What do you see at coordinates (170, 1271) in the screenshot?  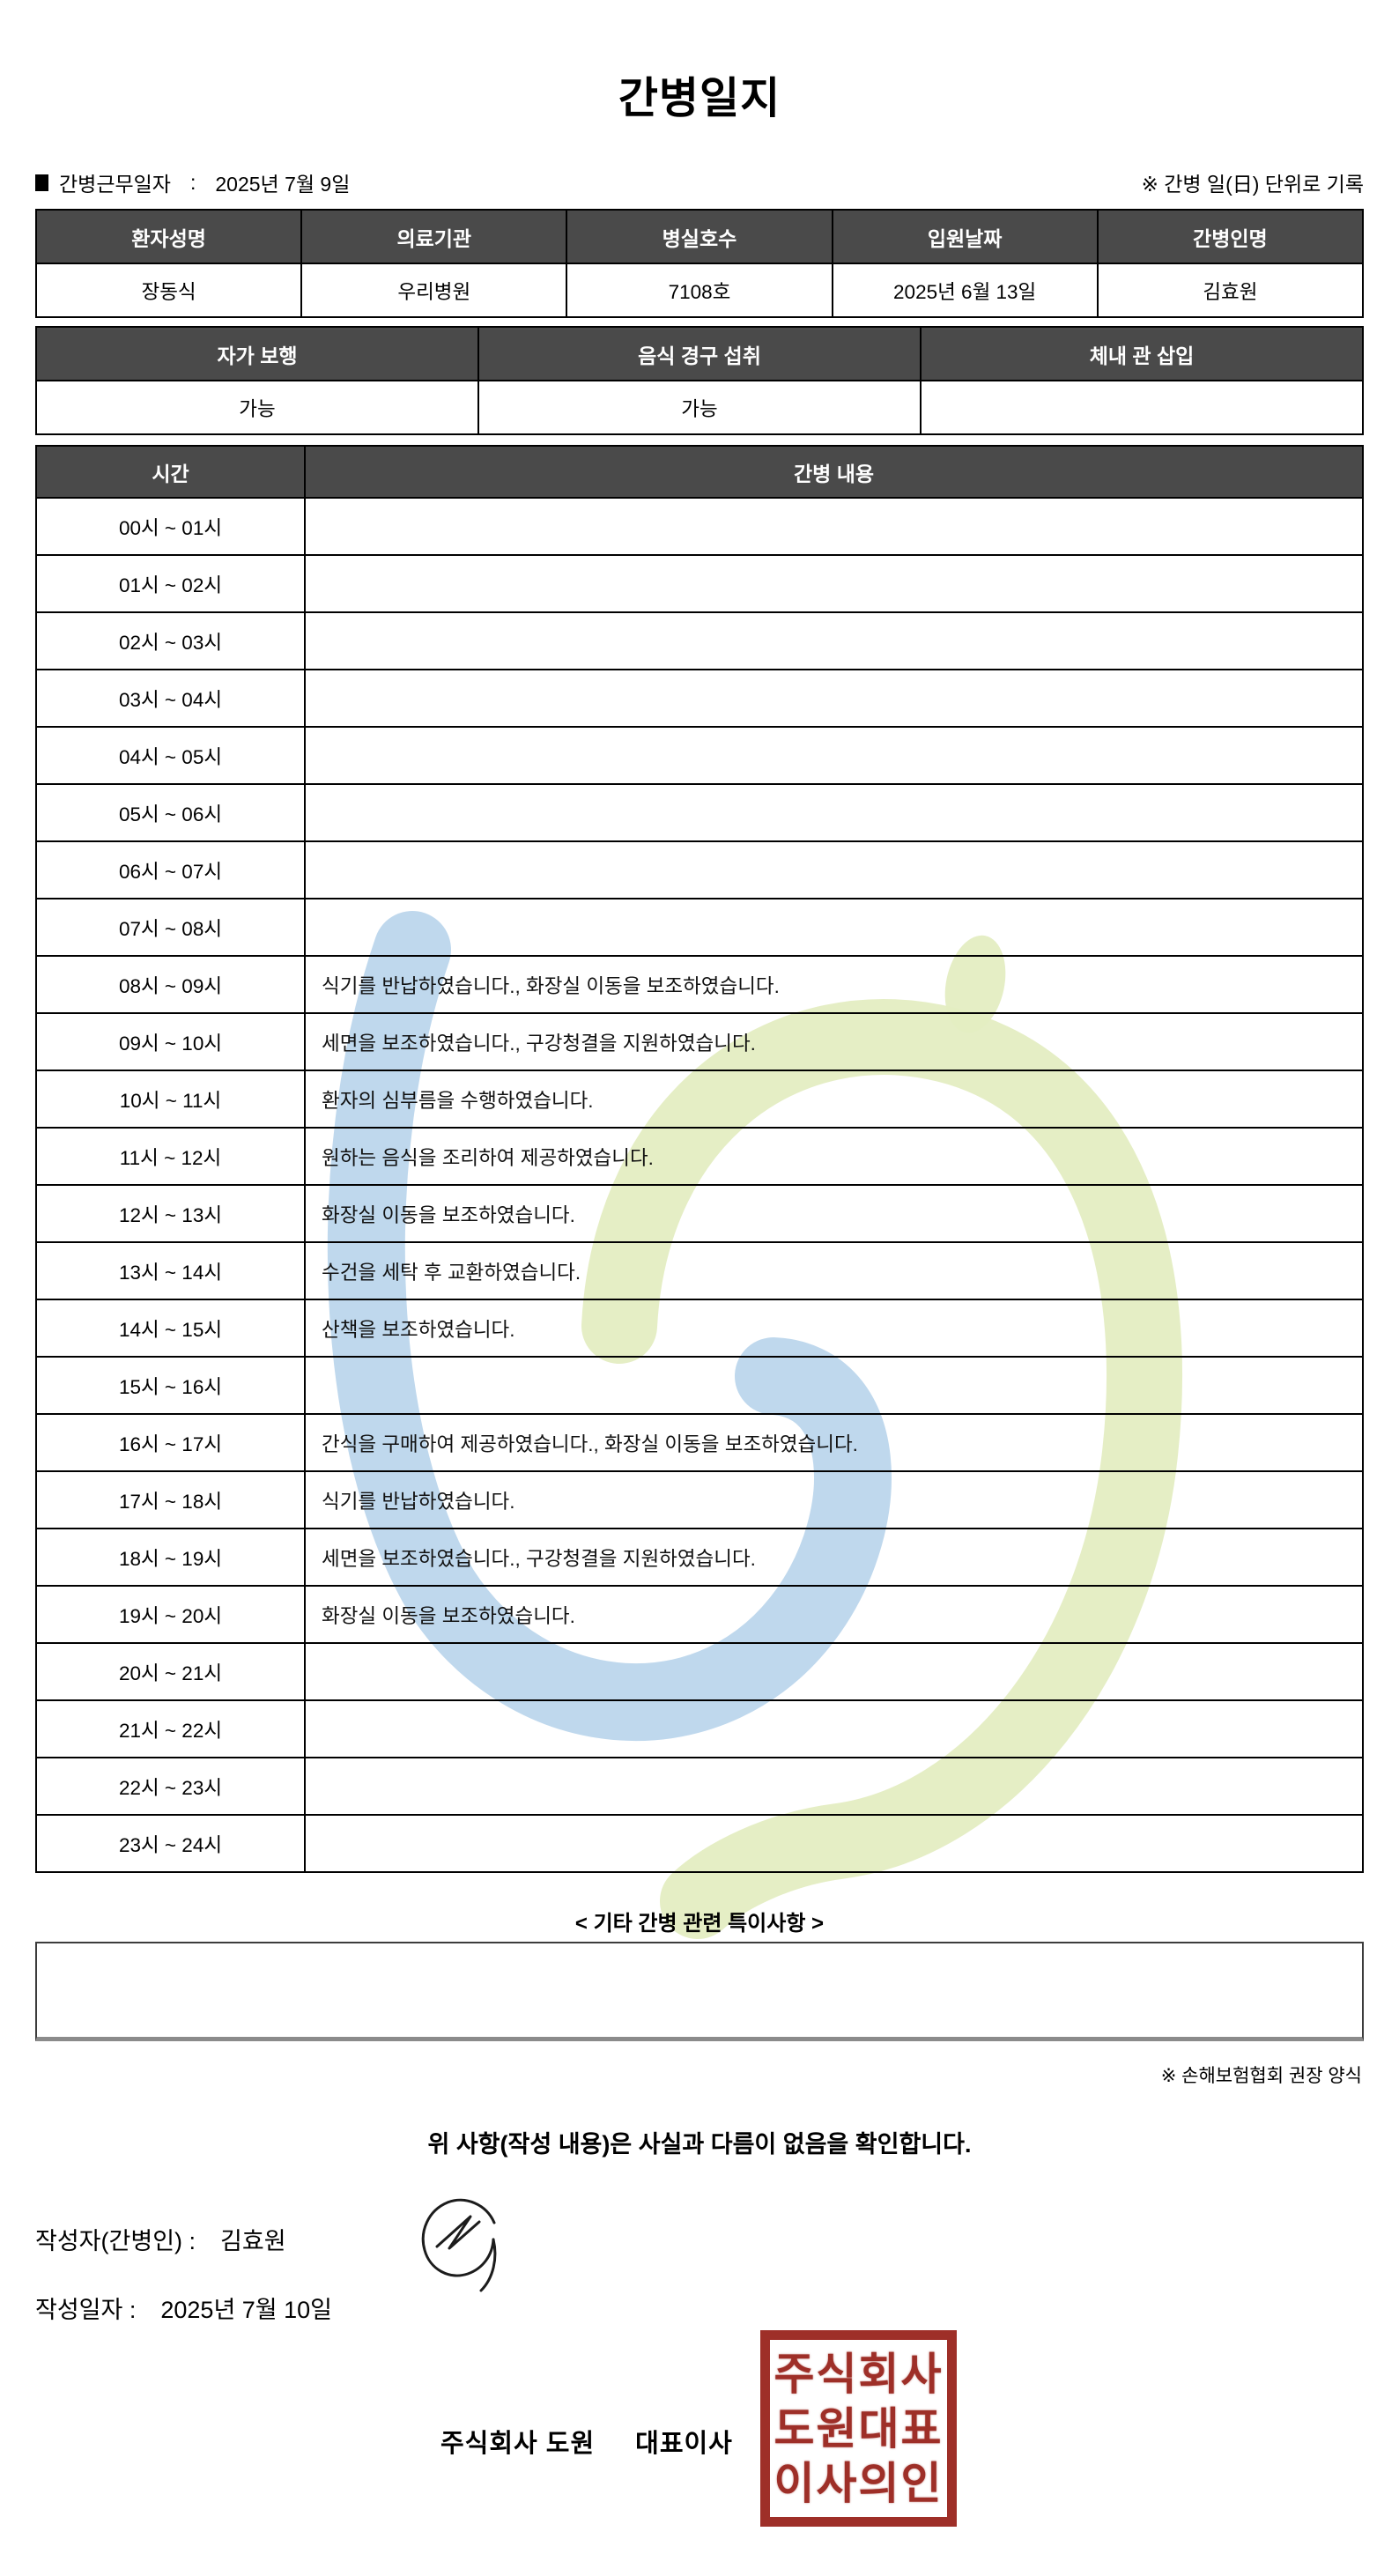 I see `time-slot-cell: 13시 ~ 14시` at bounding box center [170, 1271].